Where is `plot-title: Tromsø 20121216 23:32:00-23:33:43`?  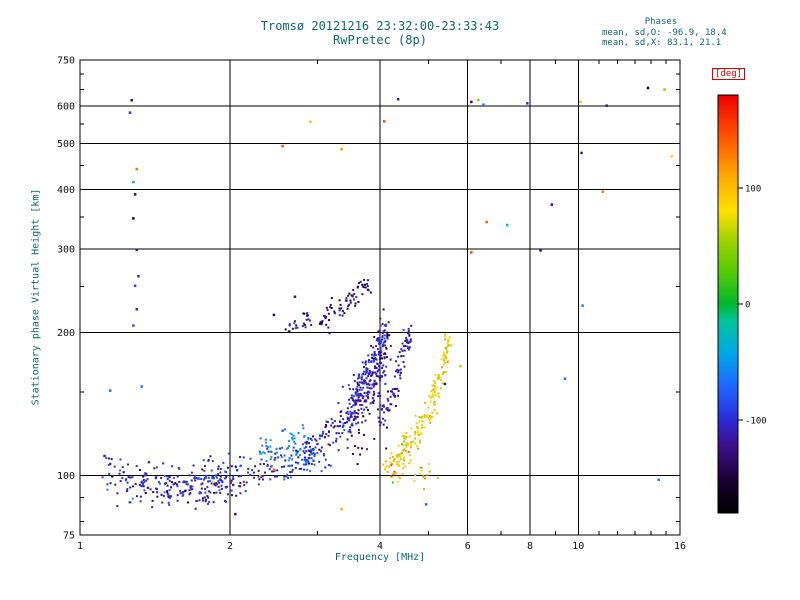 plot-title: Tromsø 20121216 23:32:00-23:33:43 is located at coordinates (380, 26).